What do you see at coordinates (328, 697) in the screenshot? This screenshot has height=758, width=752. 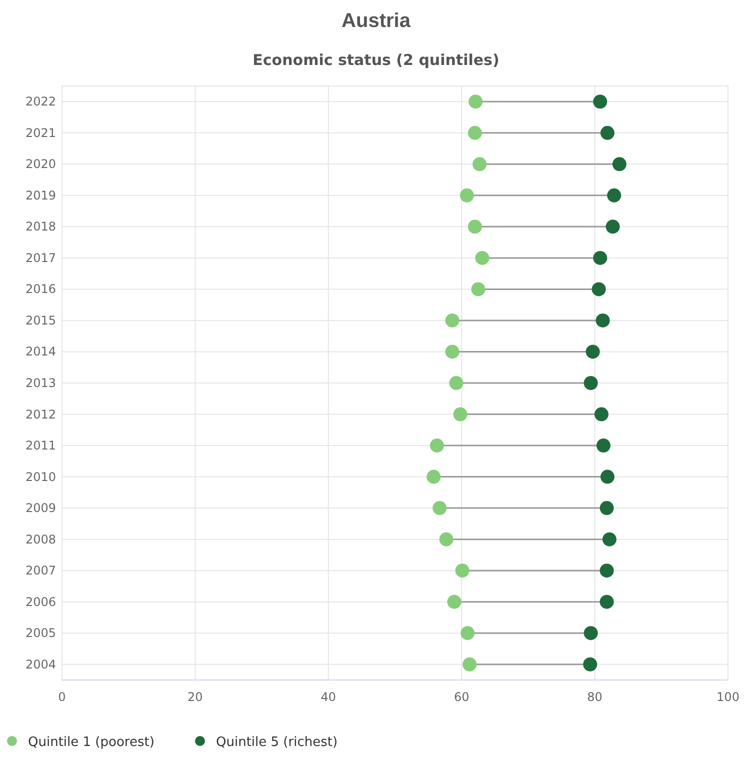 I see `x-tick-label: 40` at bounding box center [328, 697].